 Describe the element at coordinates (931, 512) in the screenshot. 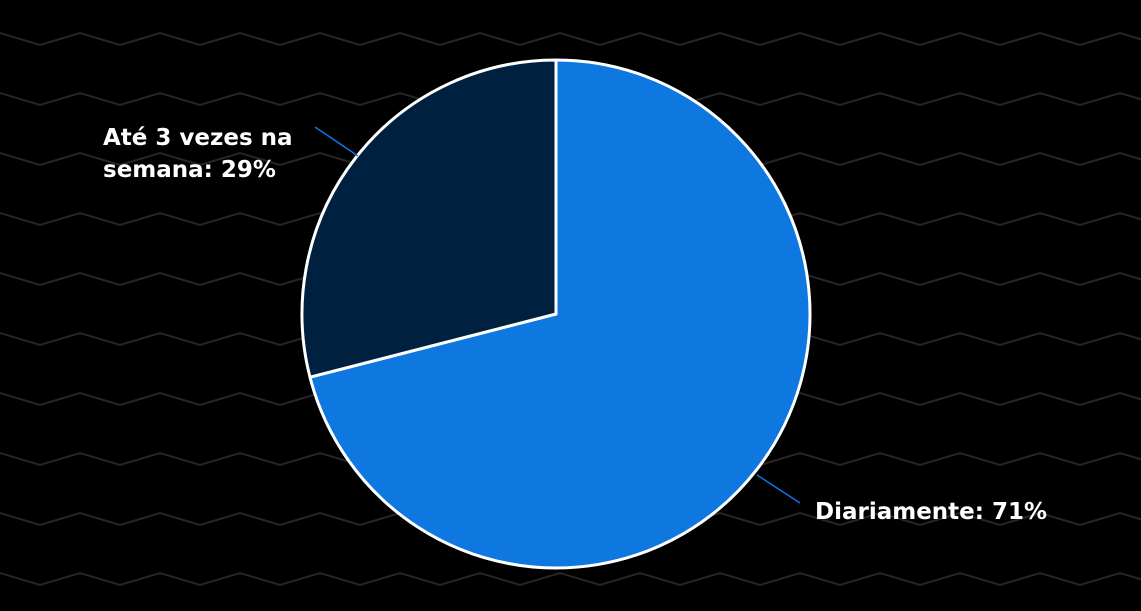

I see `slice-label-diariamente: Diariamente: 71%` at that location.